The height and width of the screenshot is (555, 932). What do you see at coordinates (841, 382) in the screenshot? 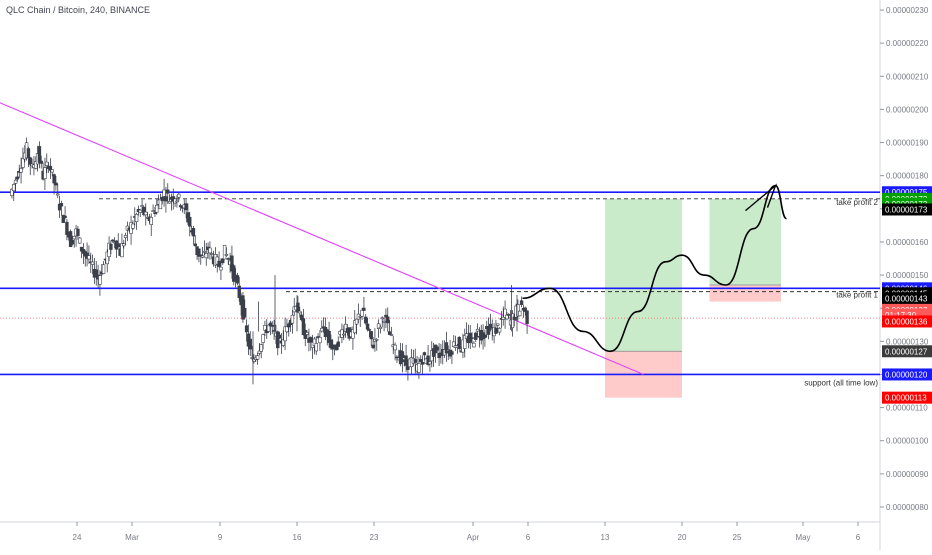
I see `support-label: support (all time low)` at bounding box center [841, 382].